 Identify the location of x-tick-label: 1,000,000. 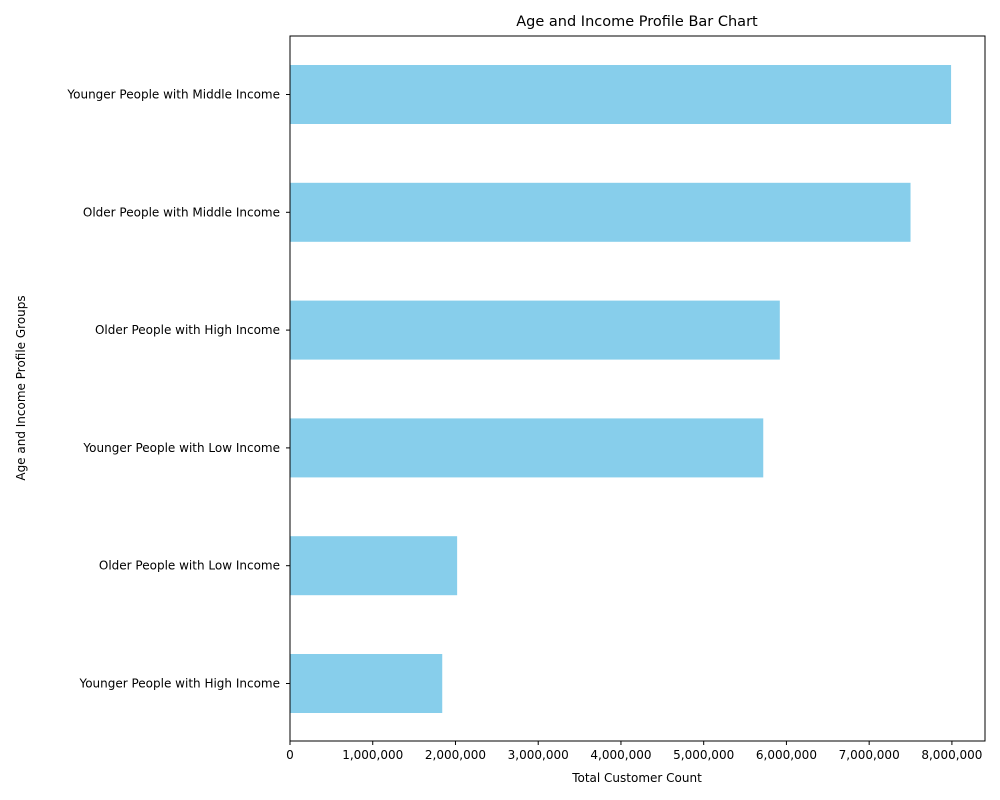
(372, 755).